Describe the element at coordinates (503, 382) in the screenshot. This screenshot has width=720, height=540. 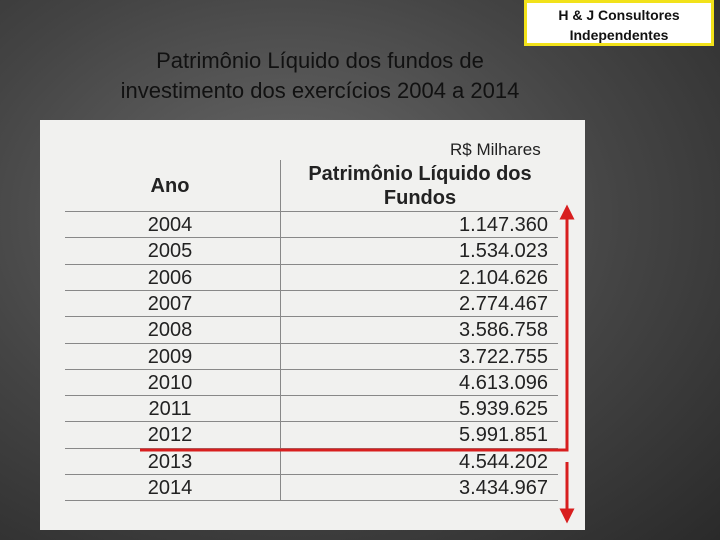
I see `cell-value: 4.613.096` at that location.